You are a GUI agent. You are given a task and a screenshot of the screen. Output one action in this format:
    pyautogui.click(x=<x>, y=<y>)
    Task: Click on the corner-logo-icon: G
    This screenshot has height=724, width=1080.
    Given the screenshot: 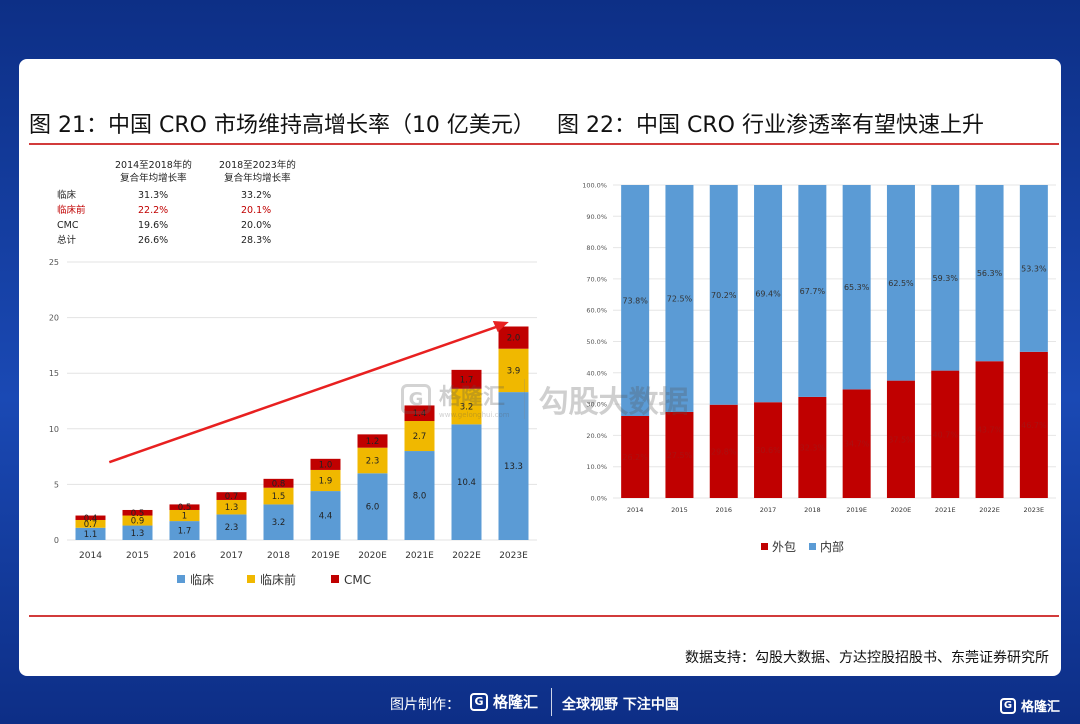 What is the action you would take?
    pyautogui.click(x=1008, y=705)
    